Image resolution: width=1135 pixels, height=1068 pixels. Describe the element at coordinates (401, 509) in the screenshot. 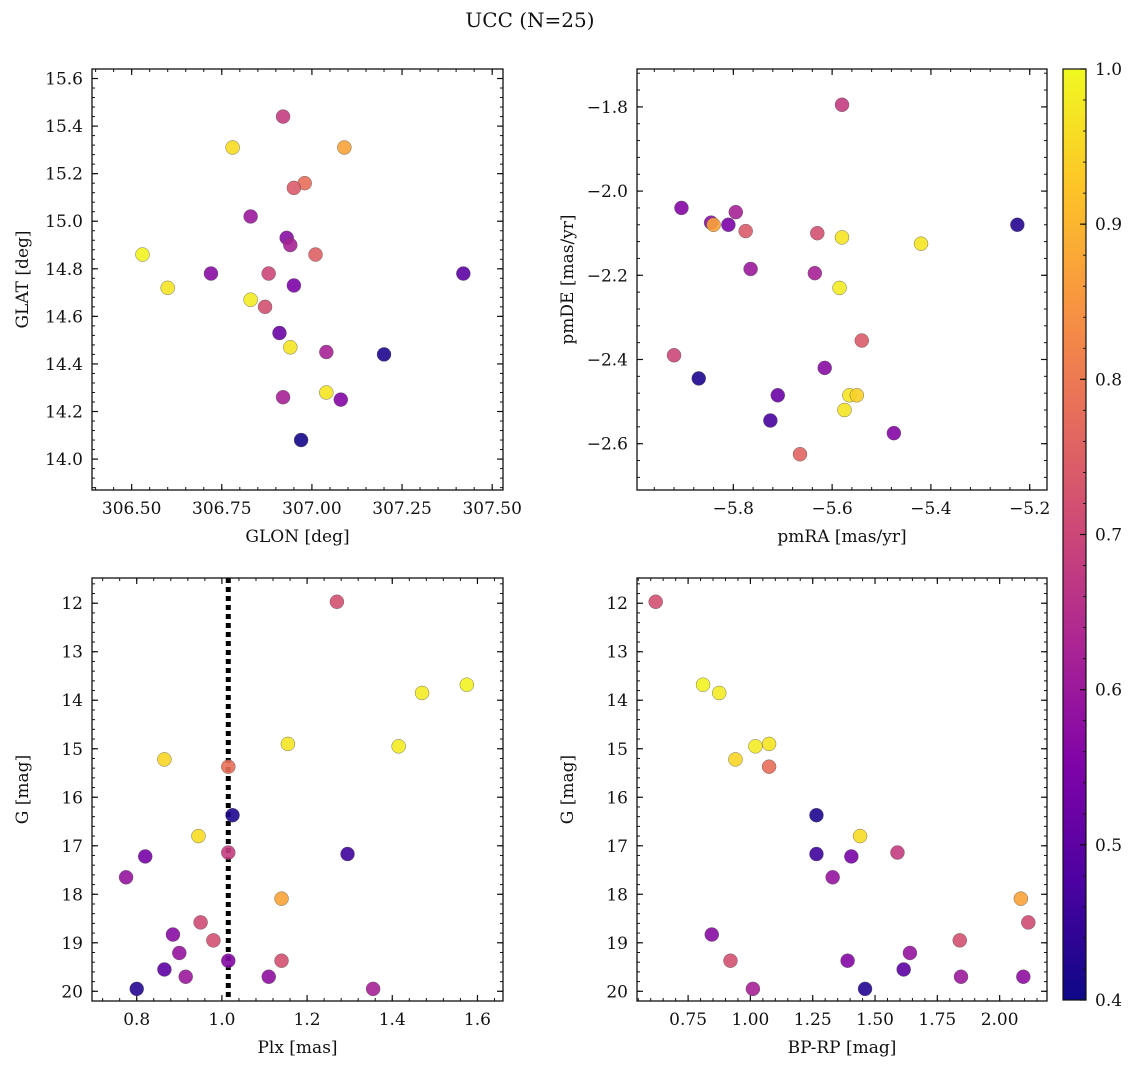

I see `x-tick-label: 307.25` at that location.